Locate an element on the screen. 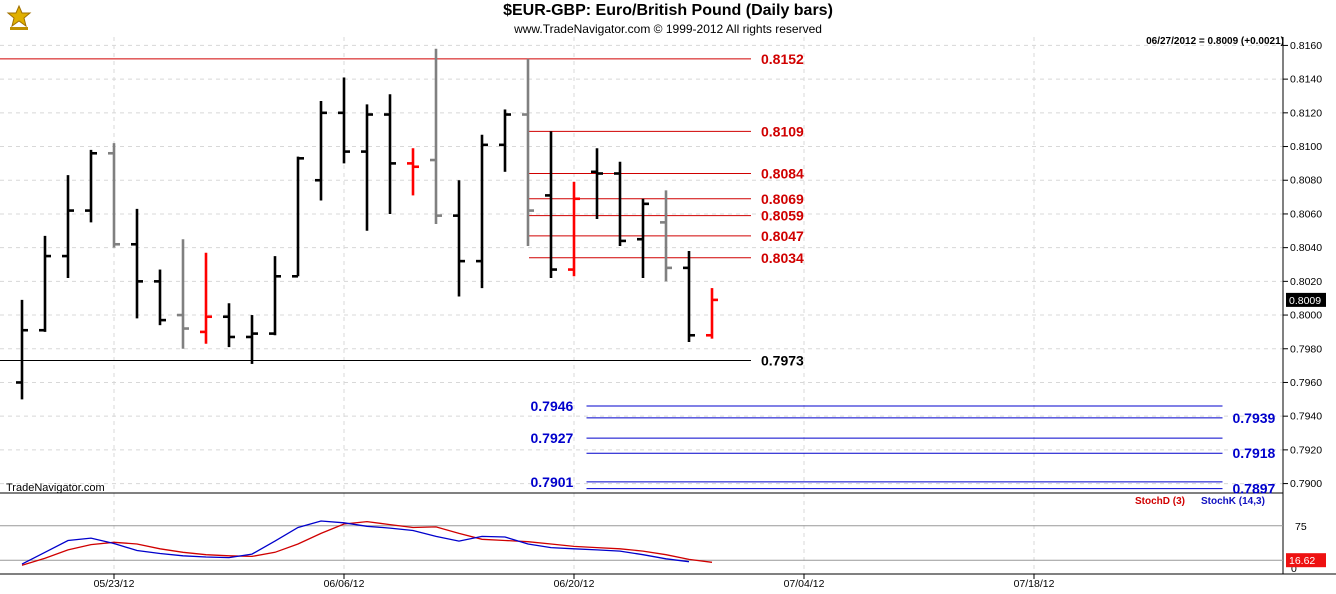 This screenshot has width=1336, height=594. date-axis: 05/23/12 06/06/12 06/20/12 07/04/12 07/18/12 is located at coordinates (574, 582).